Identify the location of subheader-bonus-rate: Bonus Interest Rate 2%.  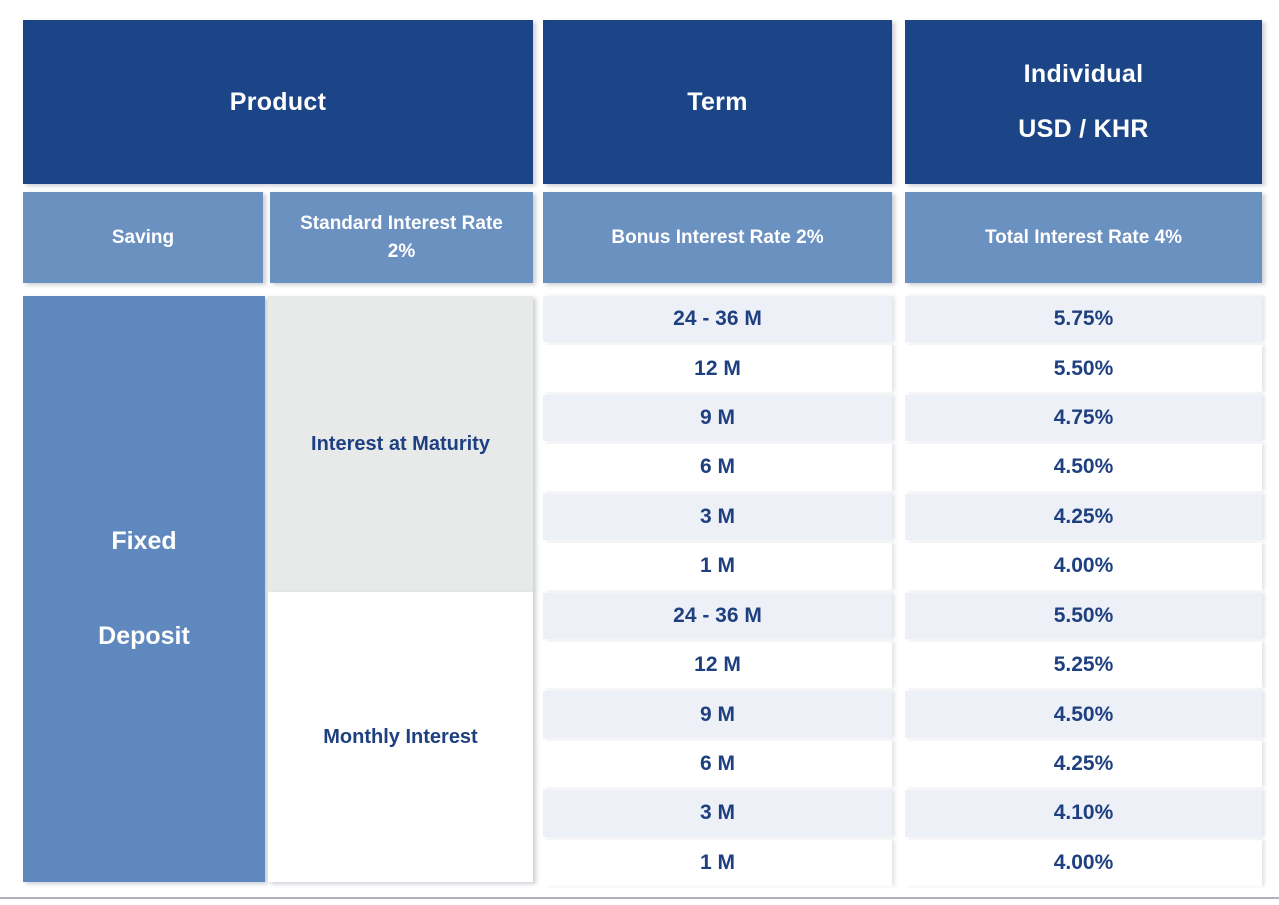
(717, 237).